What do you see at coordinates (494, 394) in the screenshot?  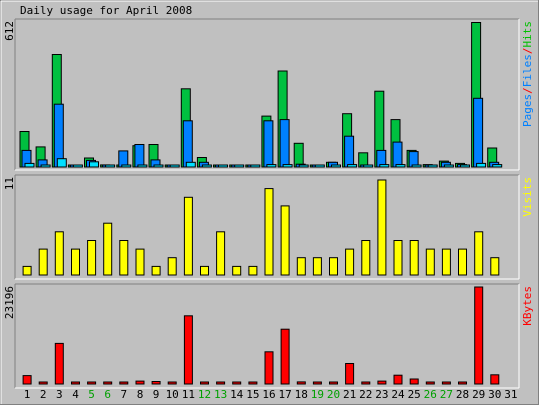 I see `x-tick-label: 30` at bounding box center [494, 394].